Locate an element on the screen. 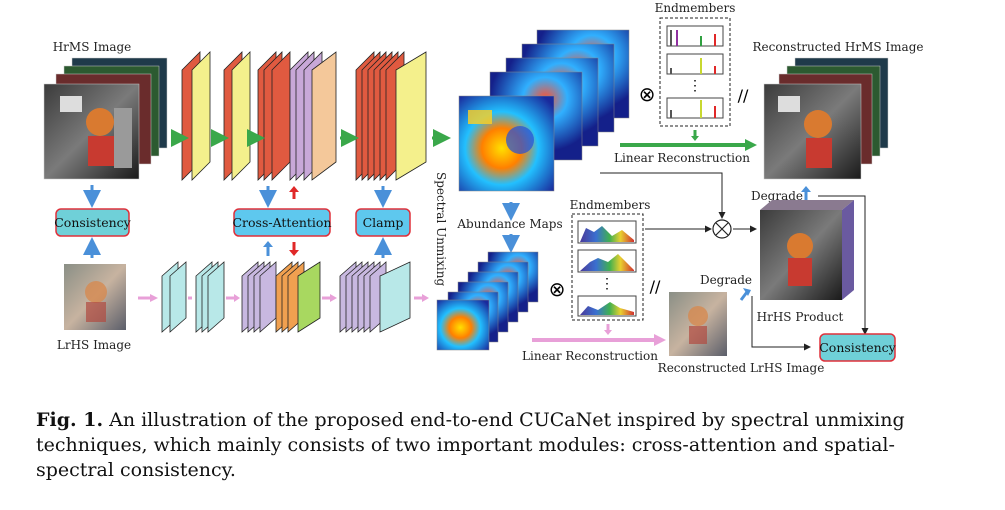  reconstructed-hrms-stack is located at coordinates (826, 118).